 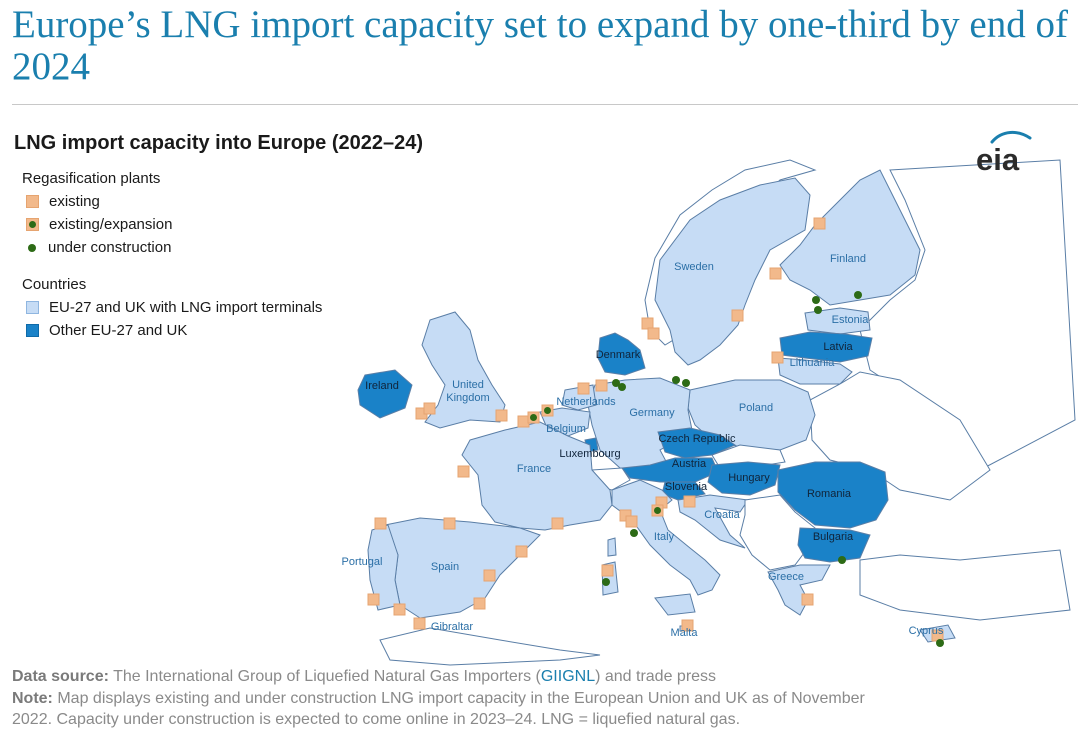 I want to click on label-belgium: Belgium, so click(x=566, y=429).